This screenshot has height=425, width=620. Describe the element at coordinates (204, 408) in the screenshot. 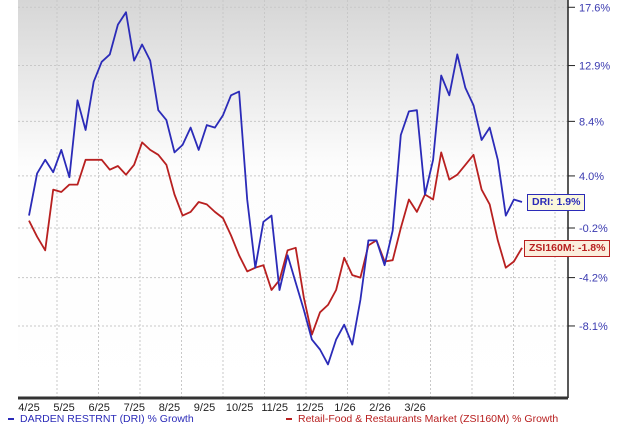

I see `x-tick-label: 9/25` at that location.